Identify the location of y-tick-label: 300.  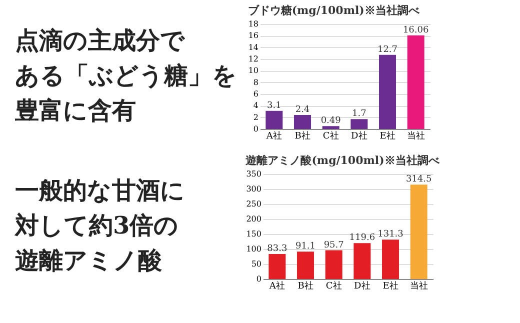
(254, 189).